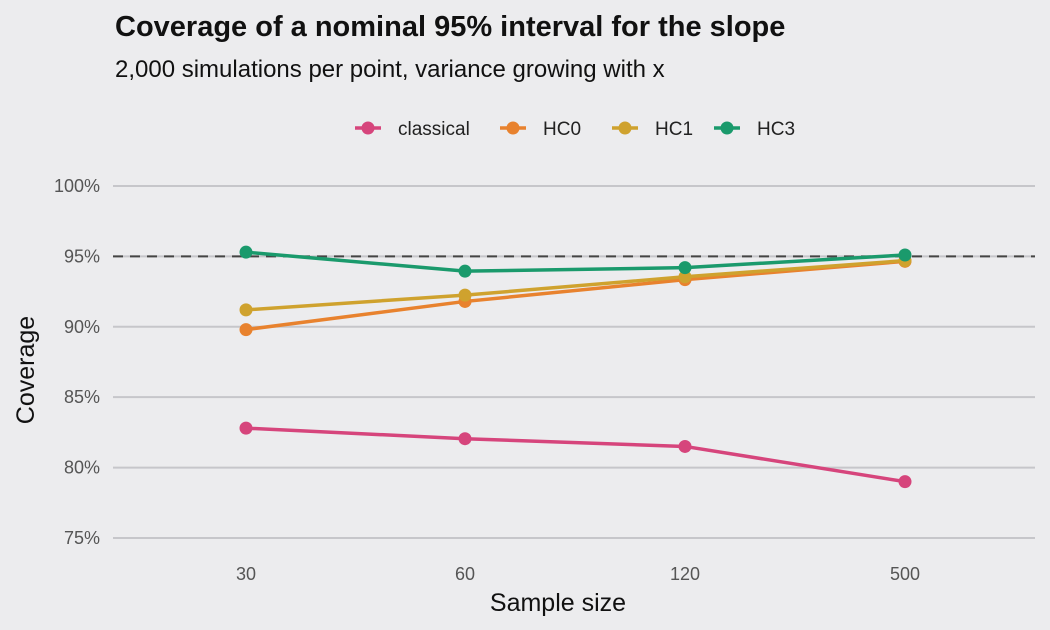 The image size is (1050, 630). I want to click on y-tick-label: 85%, so click(82, 397).